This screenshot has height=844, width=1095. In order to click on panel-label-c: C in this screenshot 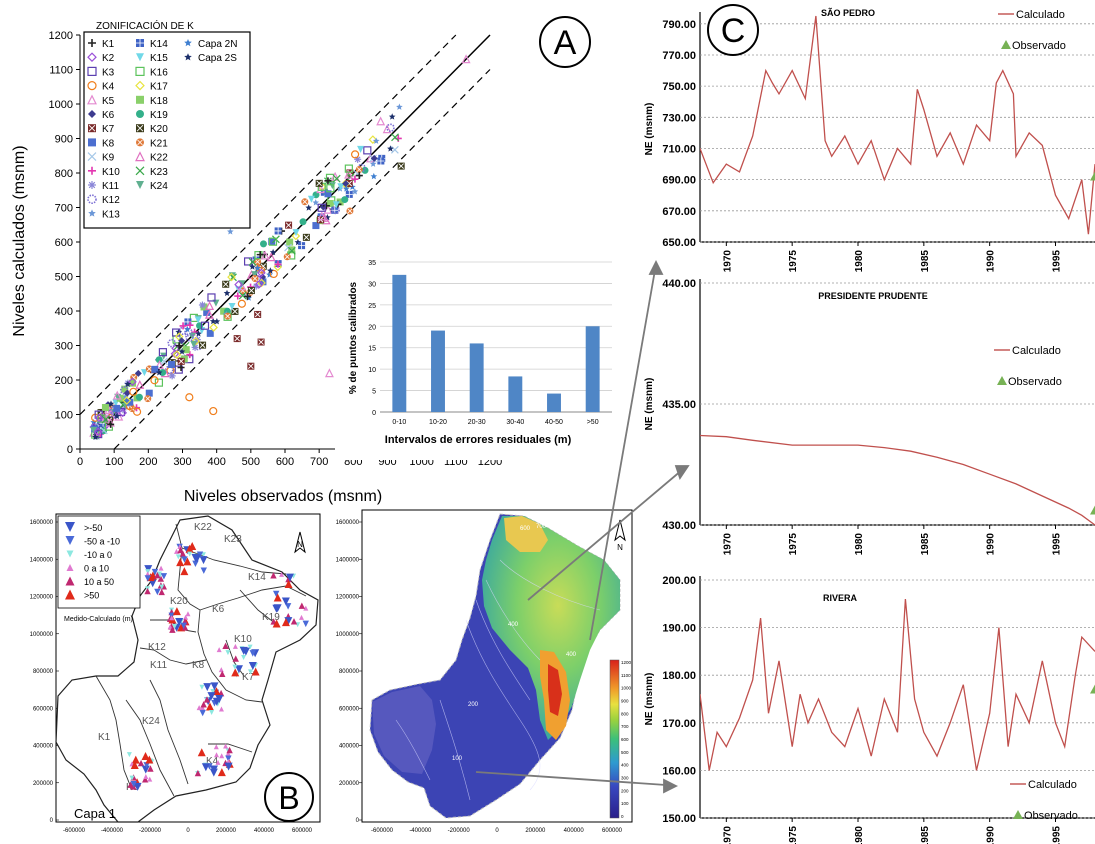, I will do `click(733, 30)`.